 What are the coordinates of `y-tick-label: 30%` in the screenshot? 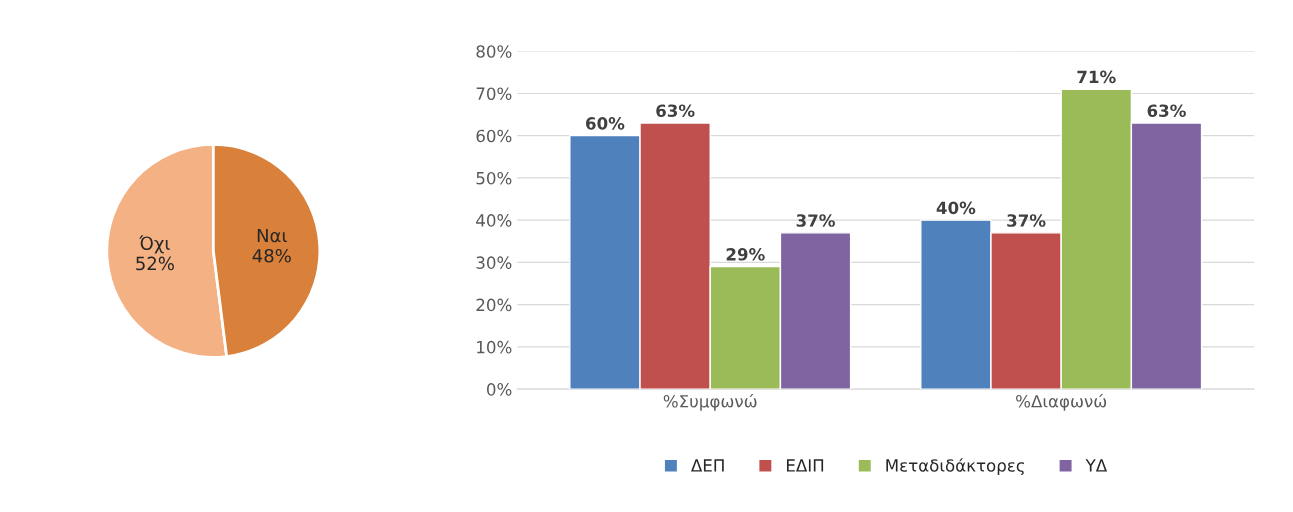 It's located at (494, 262).